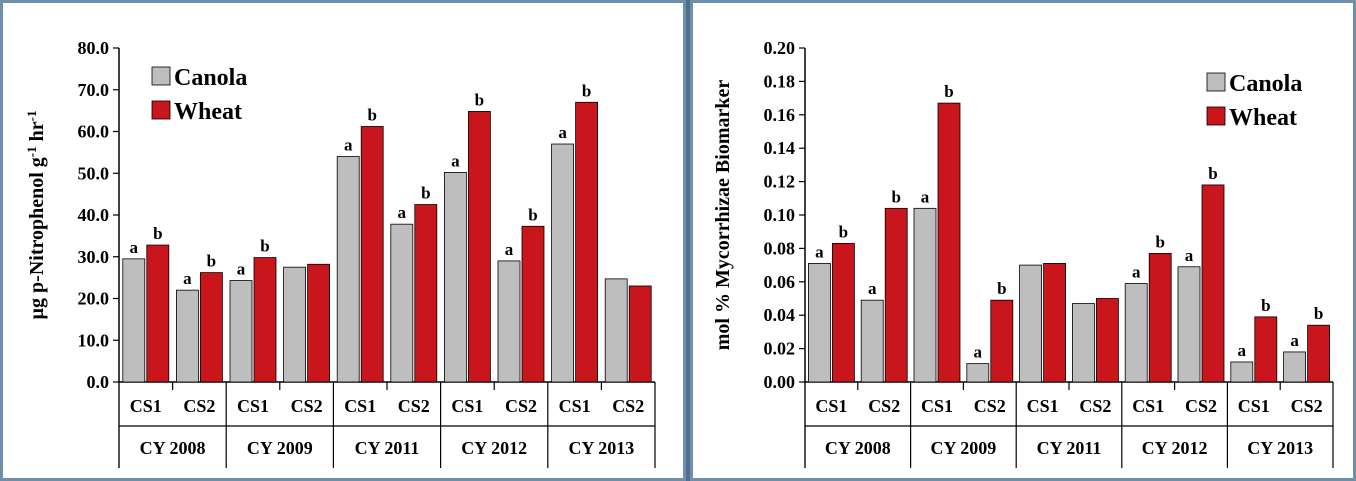  I want to click on y-axis-title: mol % Mycorrhizae Biomarker, so click(723, 215).